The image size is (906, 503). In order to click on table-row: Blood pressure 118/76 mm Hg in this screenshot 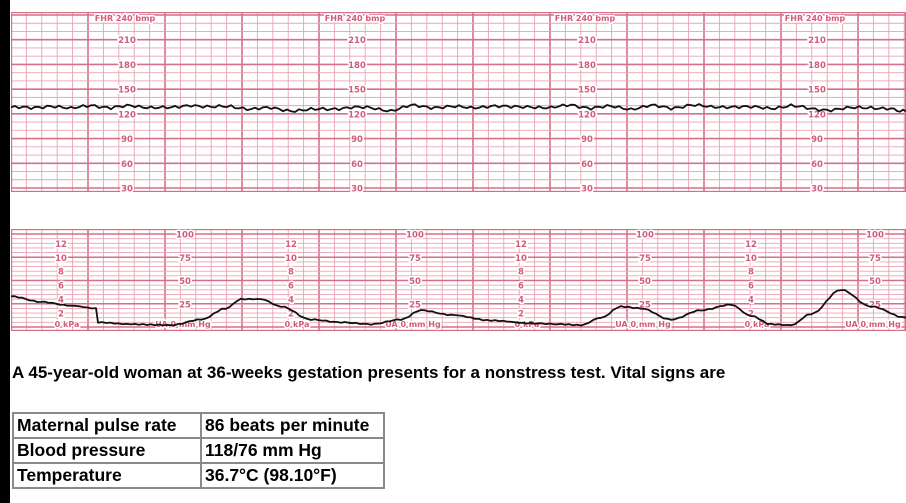, I will do `click(198, 450)`.